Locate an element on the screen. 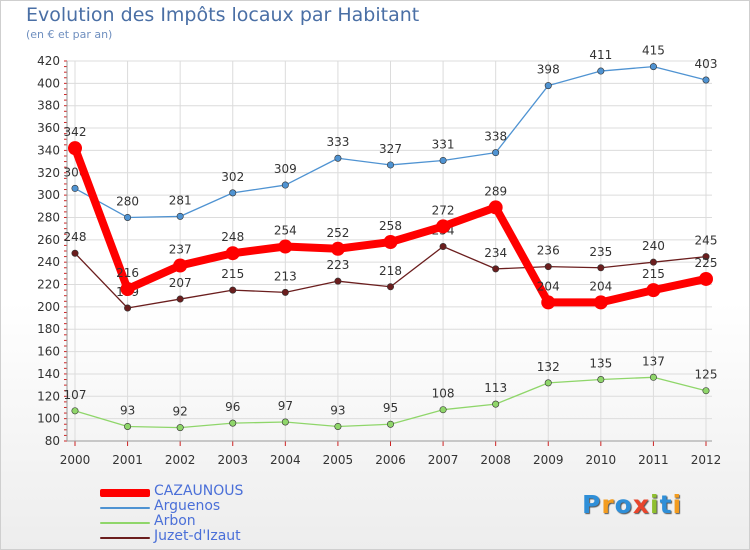  data-label: 96 is located at coordinates (232, 407).